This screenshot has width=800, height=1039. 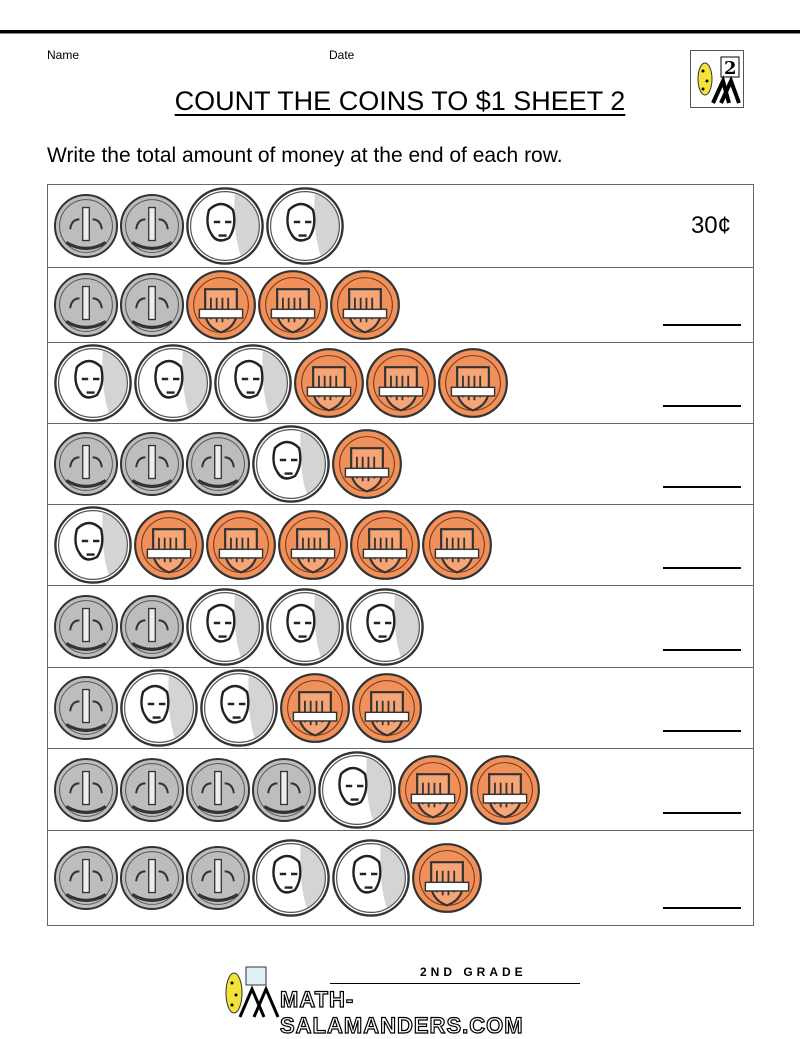 What do you see at coordinates (401, 1012) in the screenshot?
I see `site-name: MATH-SALAMANDERS.COM` at bounding box center [401, 1012].